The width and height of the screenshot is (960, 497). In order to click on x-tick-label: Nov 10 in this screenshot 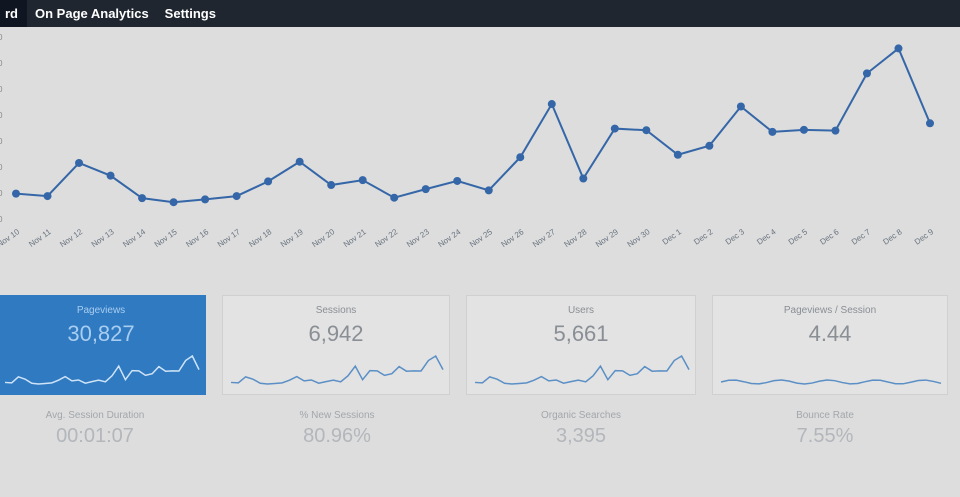, I will do `click(11, 238)`.